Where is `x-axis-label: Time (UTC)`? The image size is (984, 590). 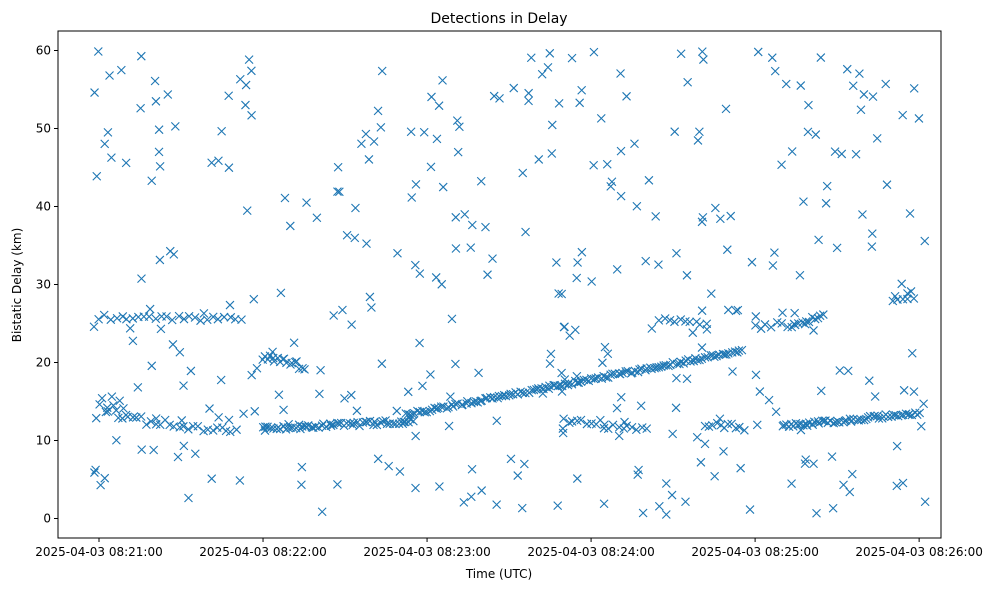 x-axis-label: Time (UTC) is located at coordinates (498, 574).